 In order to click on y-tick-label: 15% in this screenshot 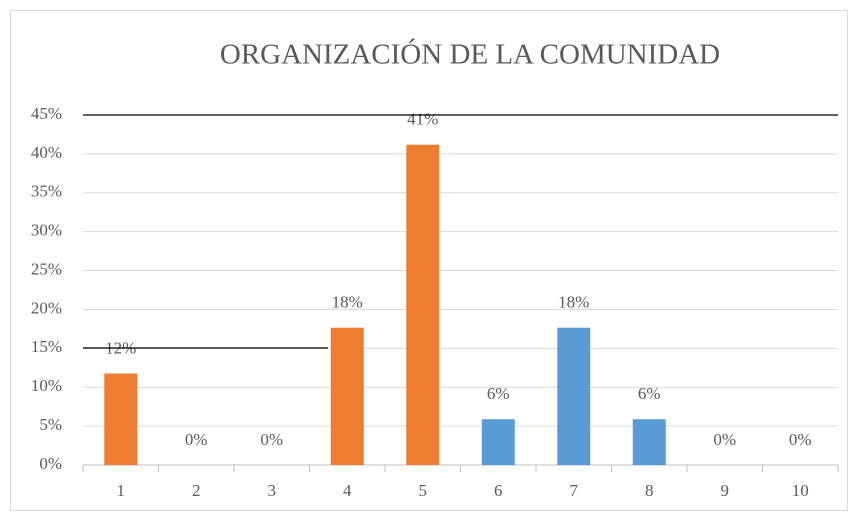, I will do `click(46, 346)`.